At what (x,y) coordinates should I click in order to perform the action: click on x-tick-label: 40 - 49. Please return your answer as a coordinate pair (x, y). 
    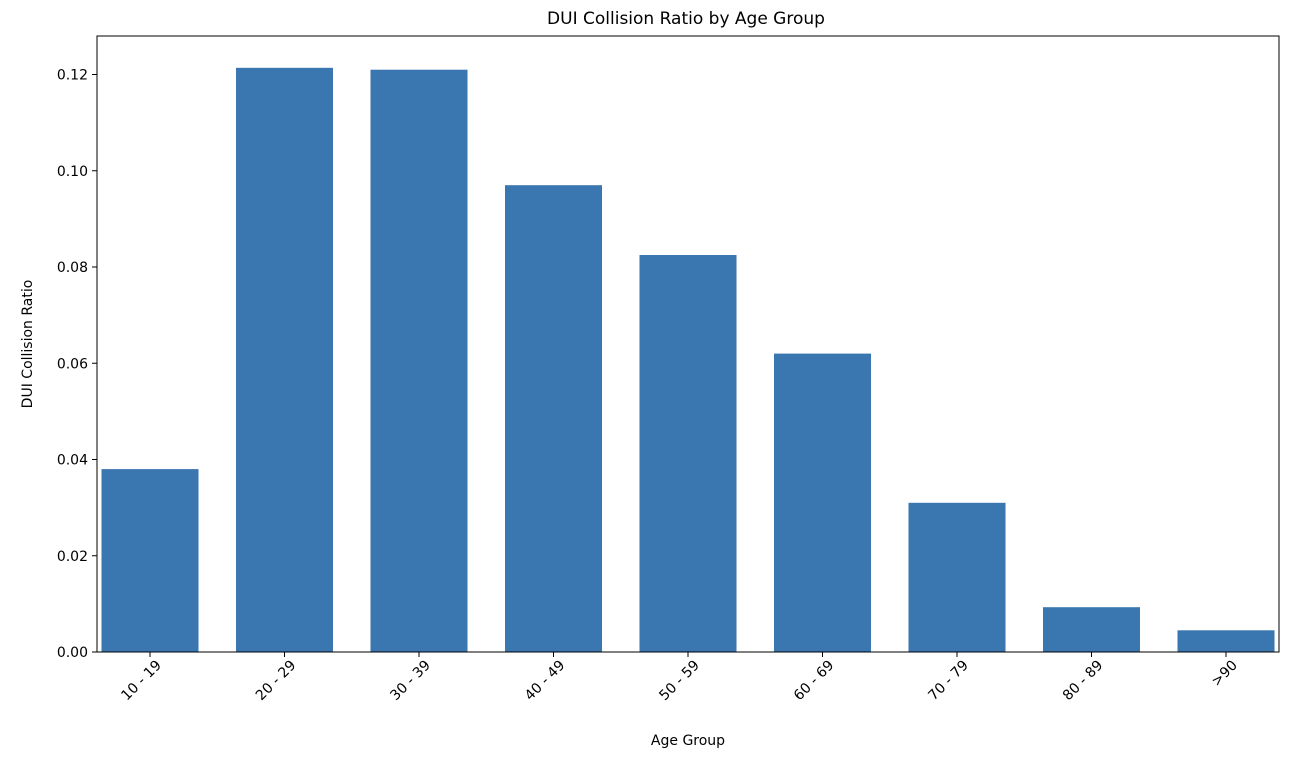
    Looking at the image, I should click on (545, 681).